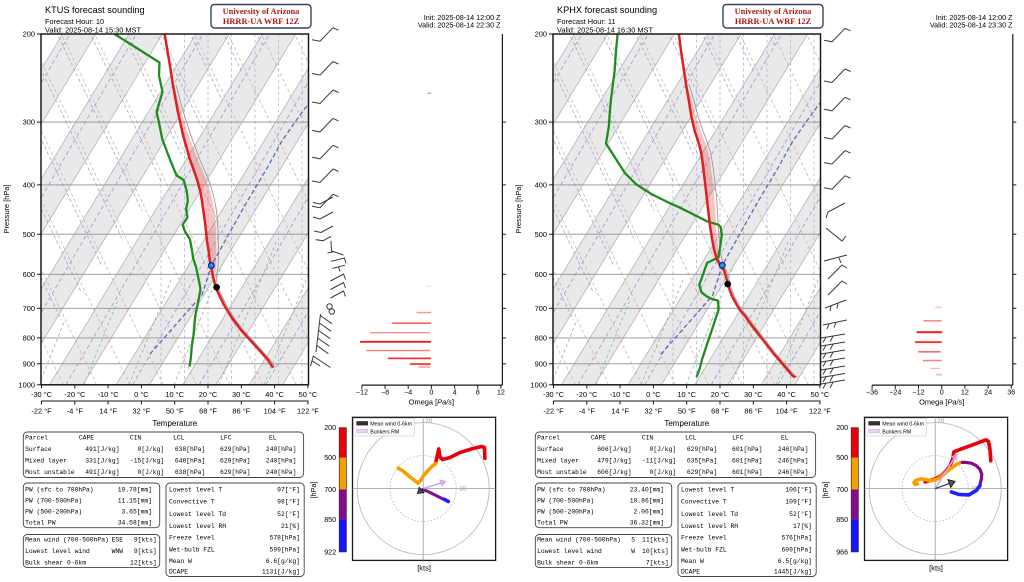 This screenshot has height=582, width=1024. What do you see at coordinates (75, 394) in the screenshot?
I see `svg-text: -20 °C` at bounding box center [75, 394].